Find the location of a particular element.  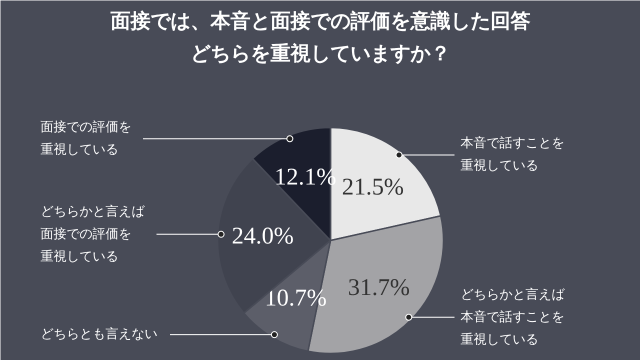

slice-label: 本音で話すことを重視している is located at coordinates (512, 155).